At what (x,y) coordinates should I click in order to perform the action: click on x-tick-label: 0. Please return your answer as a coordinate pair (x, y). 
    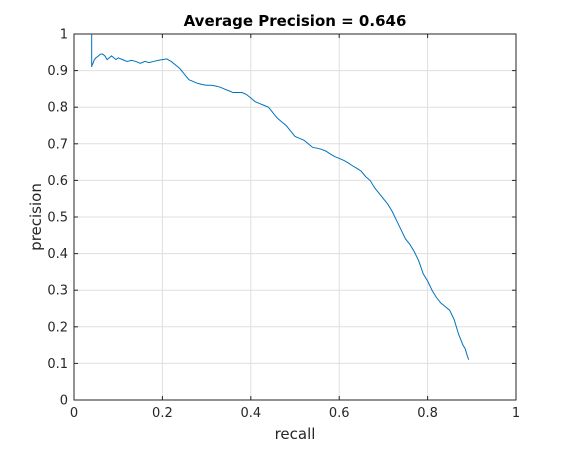
    Looking at the image, I should click on (74, 413).